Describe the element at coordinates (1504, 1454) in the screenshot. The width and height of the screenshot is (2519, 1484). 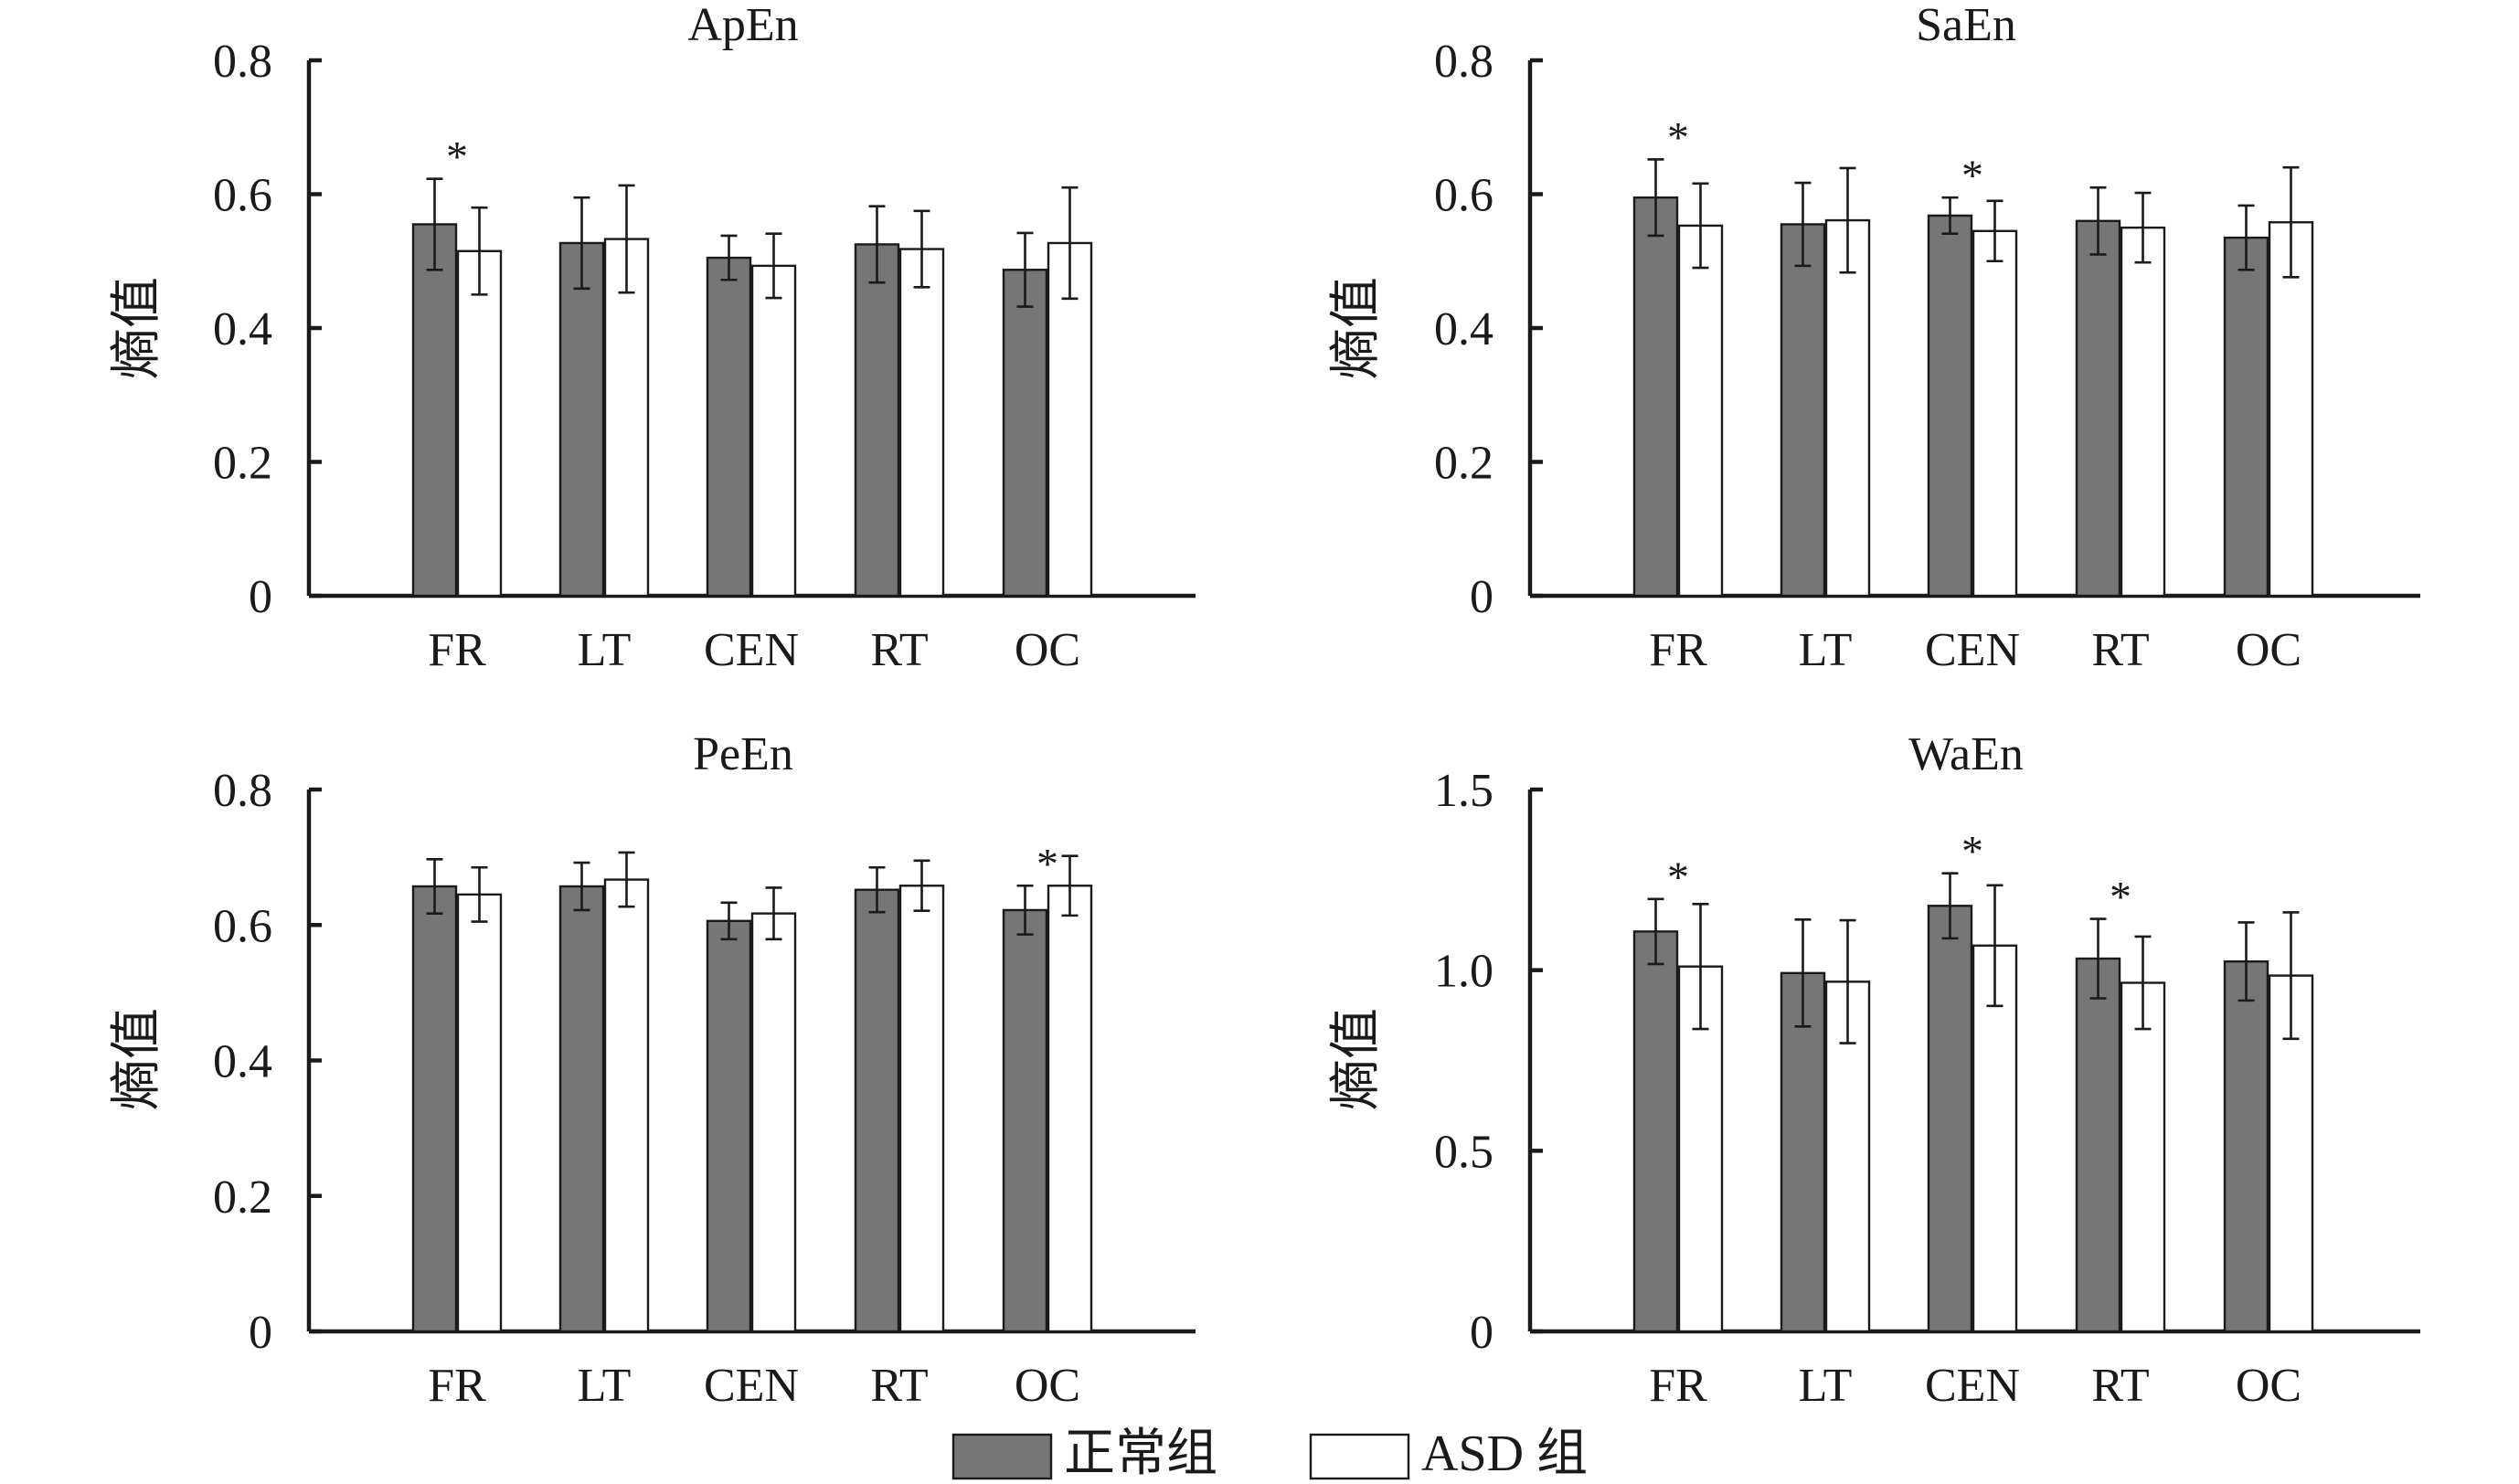
I see `legend-label-asd: ASD 组` at that location.